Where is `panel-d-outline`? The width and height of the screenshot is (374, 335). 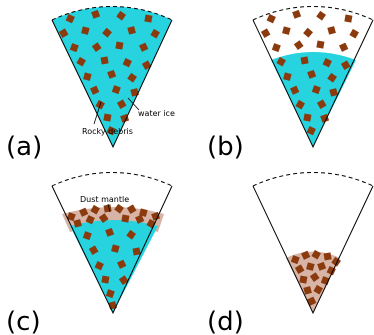
panel-d-outline is located at coordinates (313, 250).